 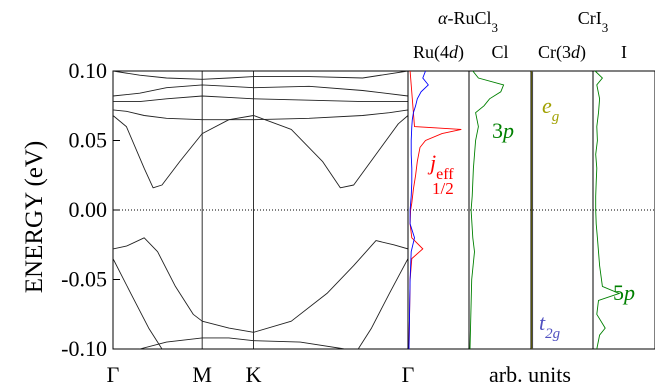 What do you see at coordinates (468, 21) in the screenshot?
I see `compound-label-rucl3: α-RuCl3` at bounding box center [468, 21].